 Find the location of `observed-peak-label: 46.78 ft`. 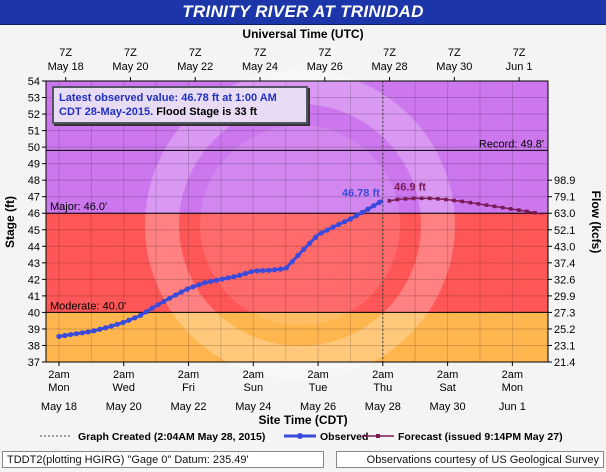

observed-peak-label: 46.78 ft is located at coordinates (361, 193).